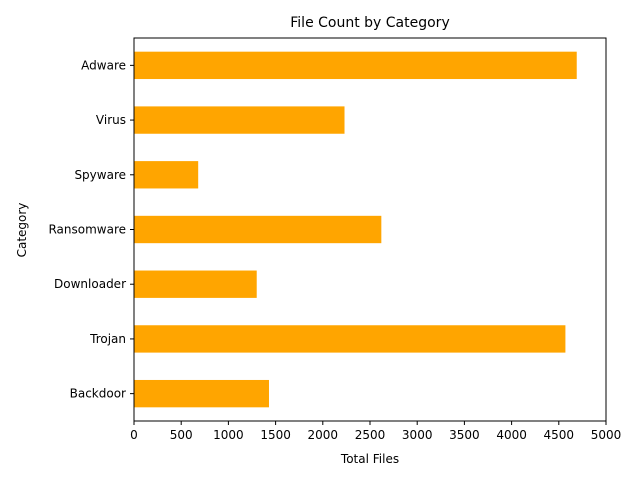 This screenshot has width=640, height=480. What do you see at coordinates (111, 120) in the screenshot?
I see `y-tick-label: Virus` at bounding box center [111, 120].